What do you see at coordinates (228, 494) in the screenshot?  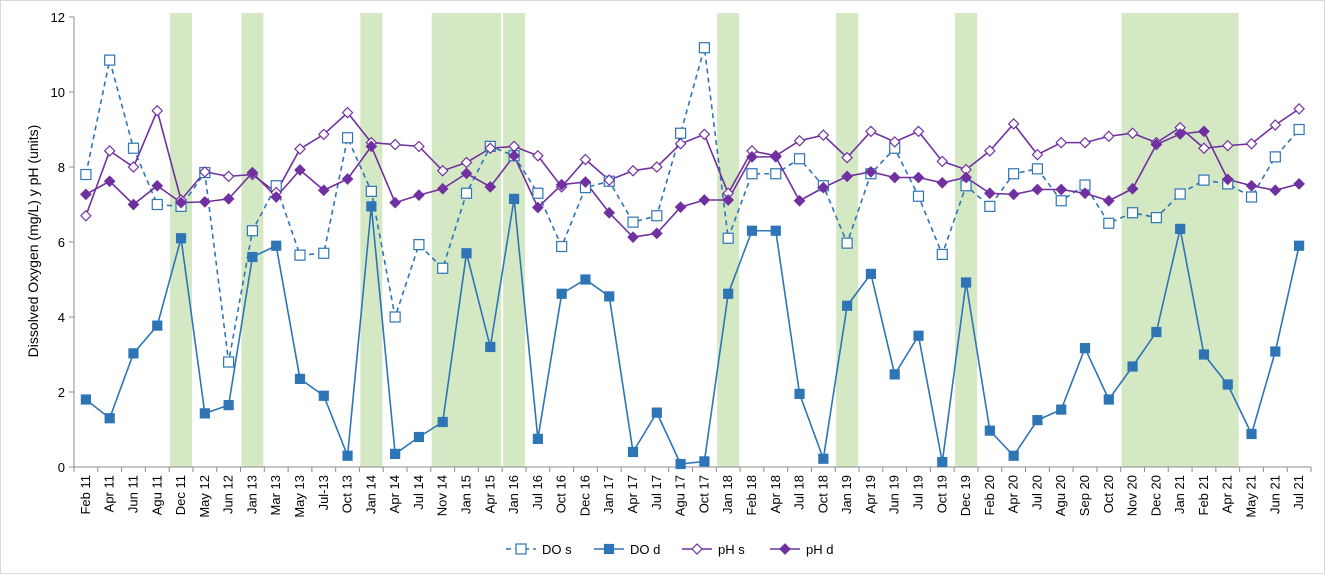 I see `x-tick-label: Jun 12` at bounding box center [228, 494].